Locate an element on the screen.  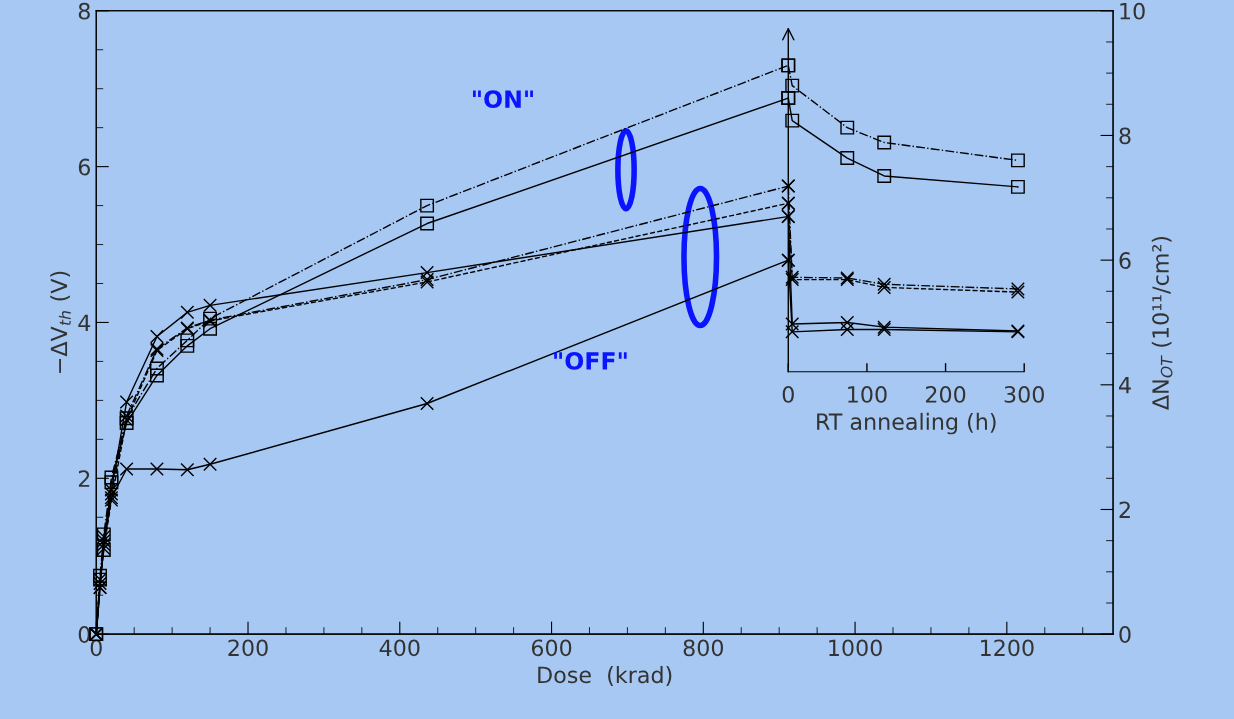
x2-tick-label: 0 is located at coordinates (788, 394).